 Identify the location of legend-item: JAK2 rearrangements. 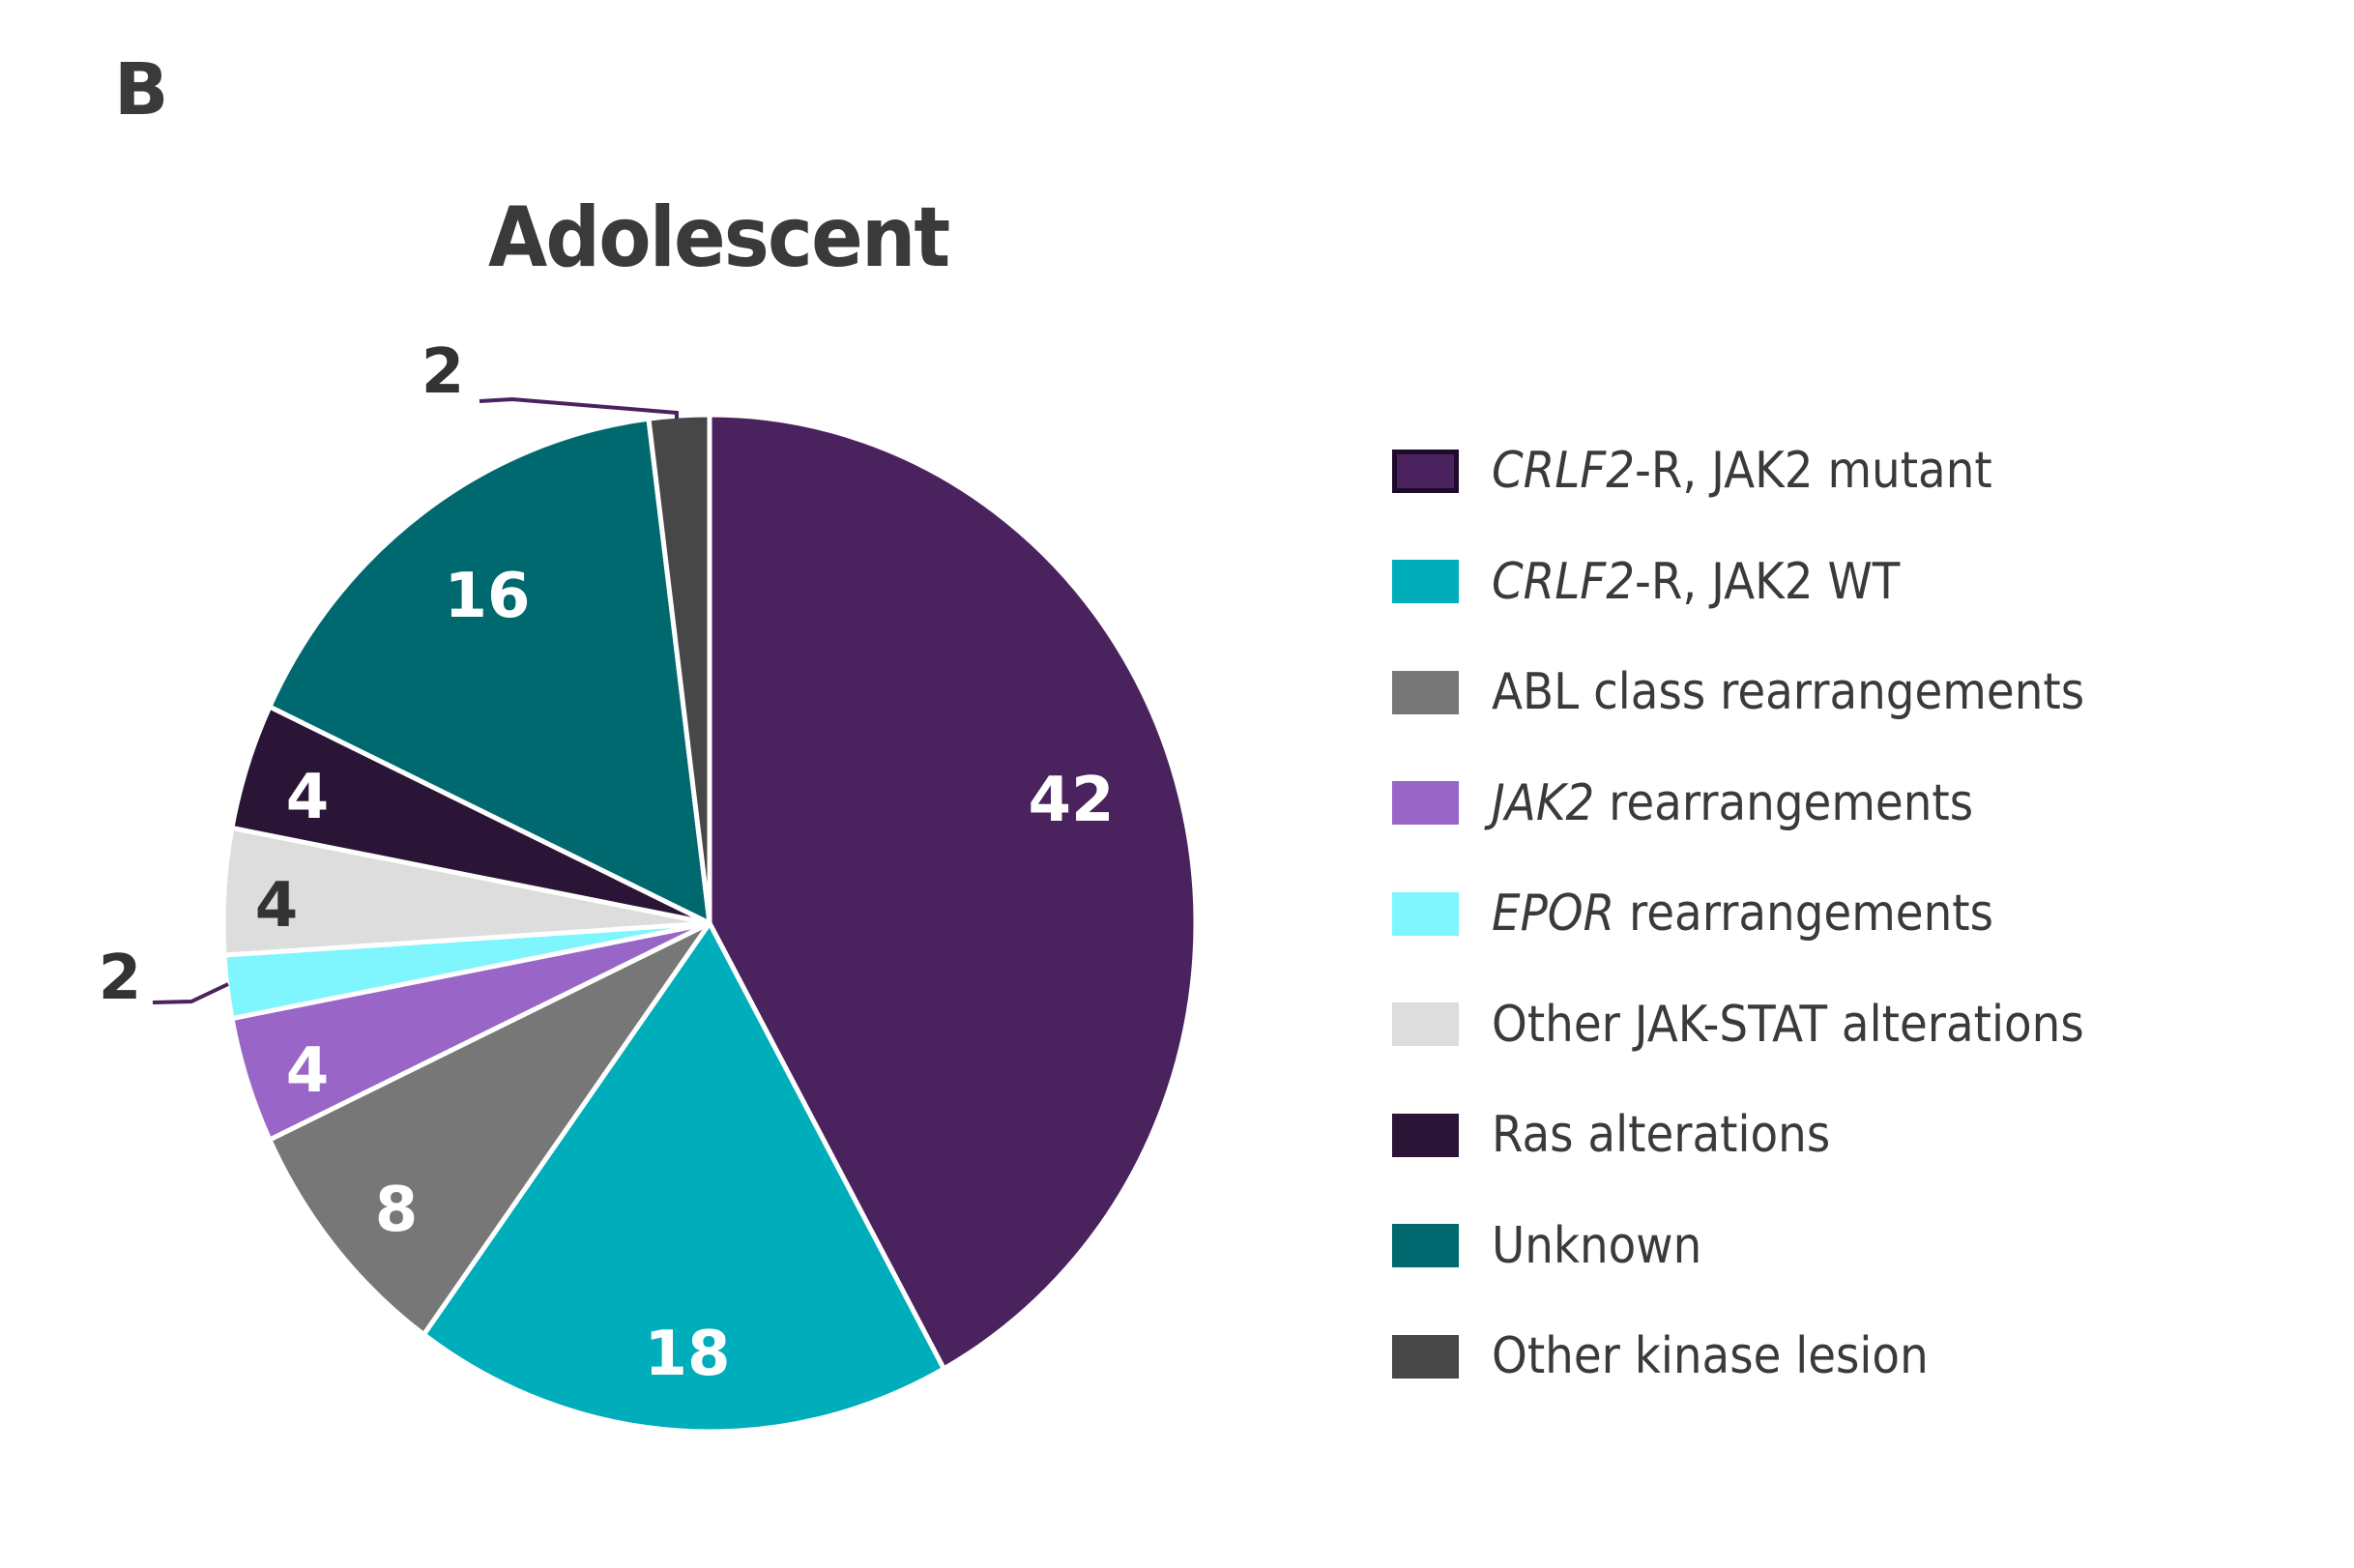
(1709, 803).